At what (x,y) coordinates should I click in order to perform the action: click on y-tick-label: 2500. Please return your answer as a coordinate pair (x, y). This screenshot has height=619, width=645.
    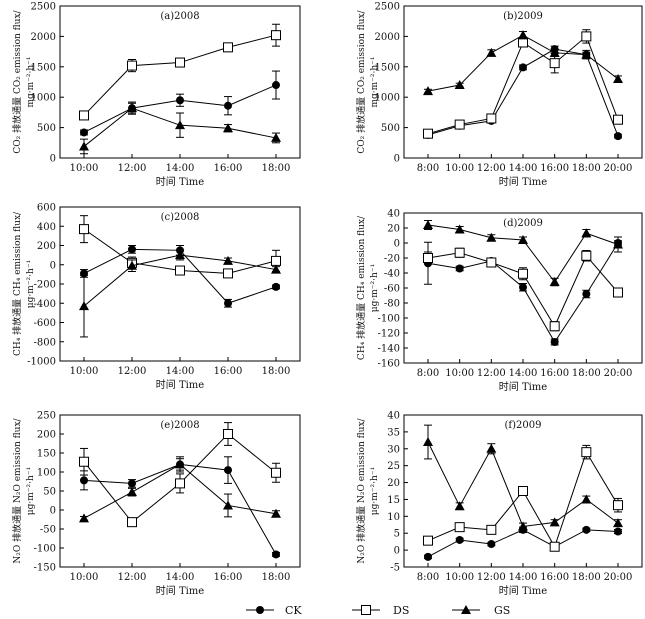
    Looking at the image, I should click on (387, 7).